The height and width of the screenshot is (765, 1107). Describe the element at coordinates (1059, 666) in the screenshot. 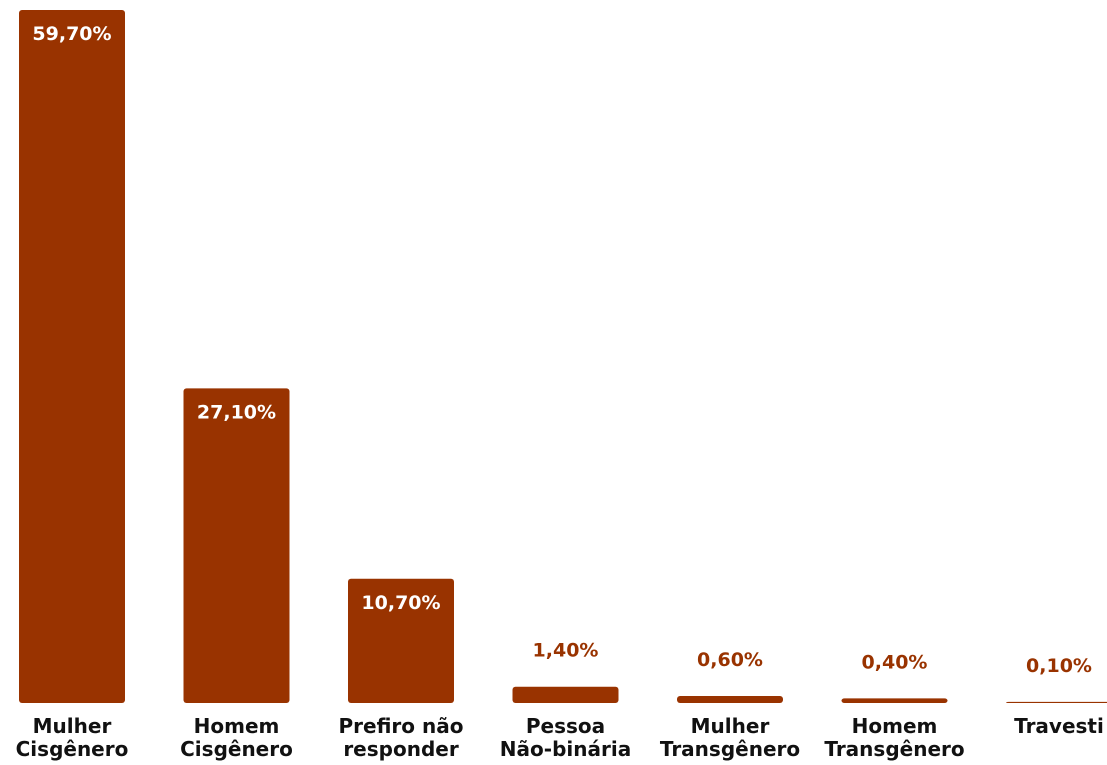

I see `value-label-7: 0,10%` at that location.